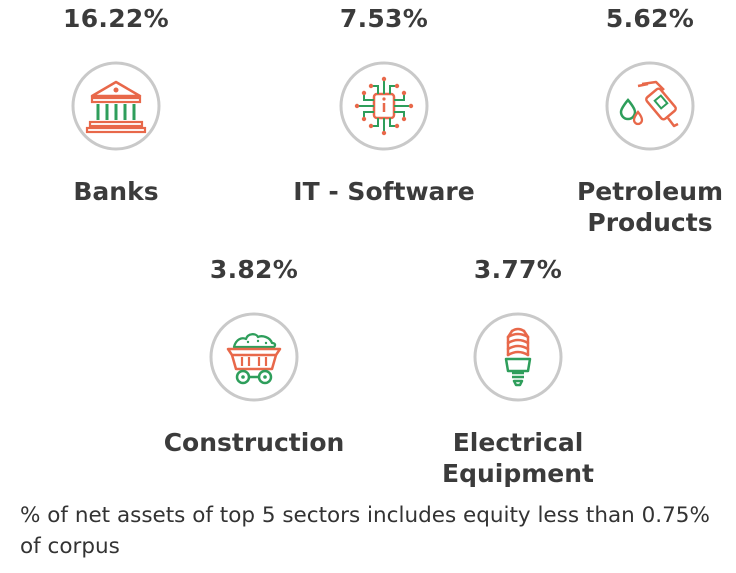 This screenshot has height=573, width=736. Describe the element at coordinates (384, 106) in the screenshot. I see `circuit-chip-icon` at that location.